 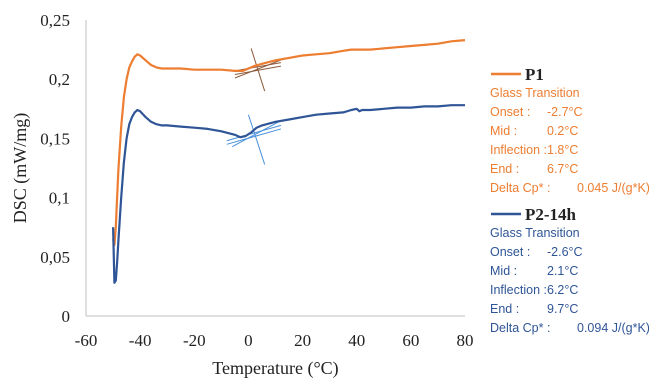 What do you see at coordinates (194, 340) in the screenshot?
I see `x-tick-label: -20` at bounding box center [194, 340].